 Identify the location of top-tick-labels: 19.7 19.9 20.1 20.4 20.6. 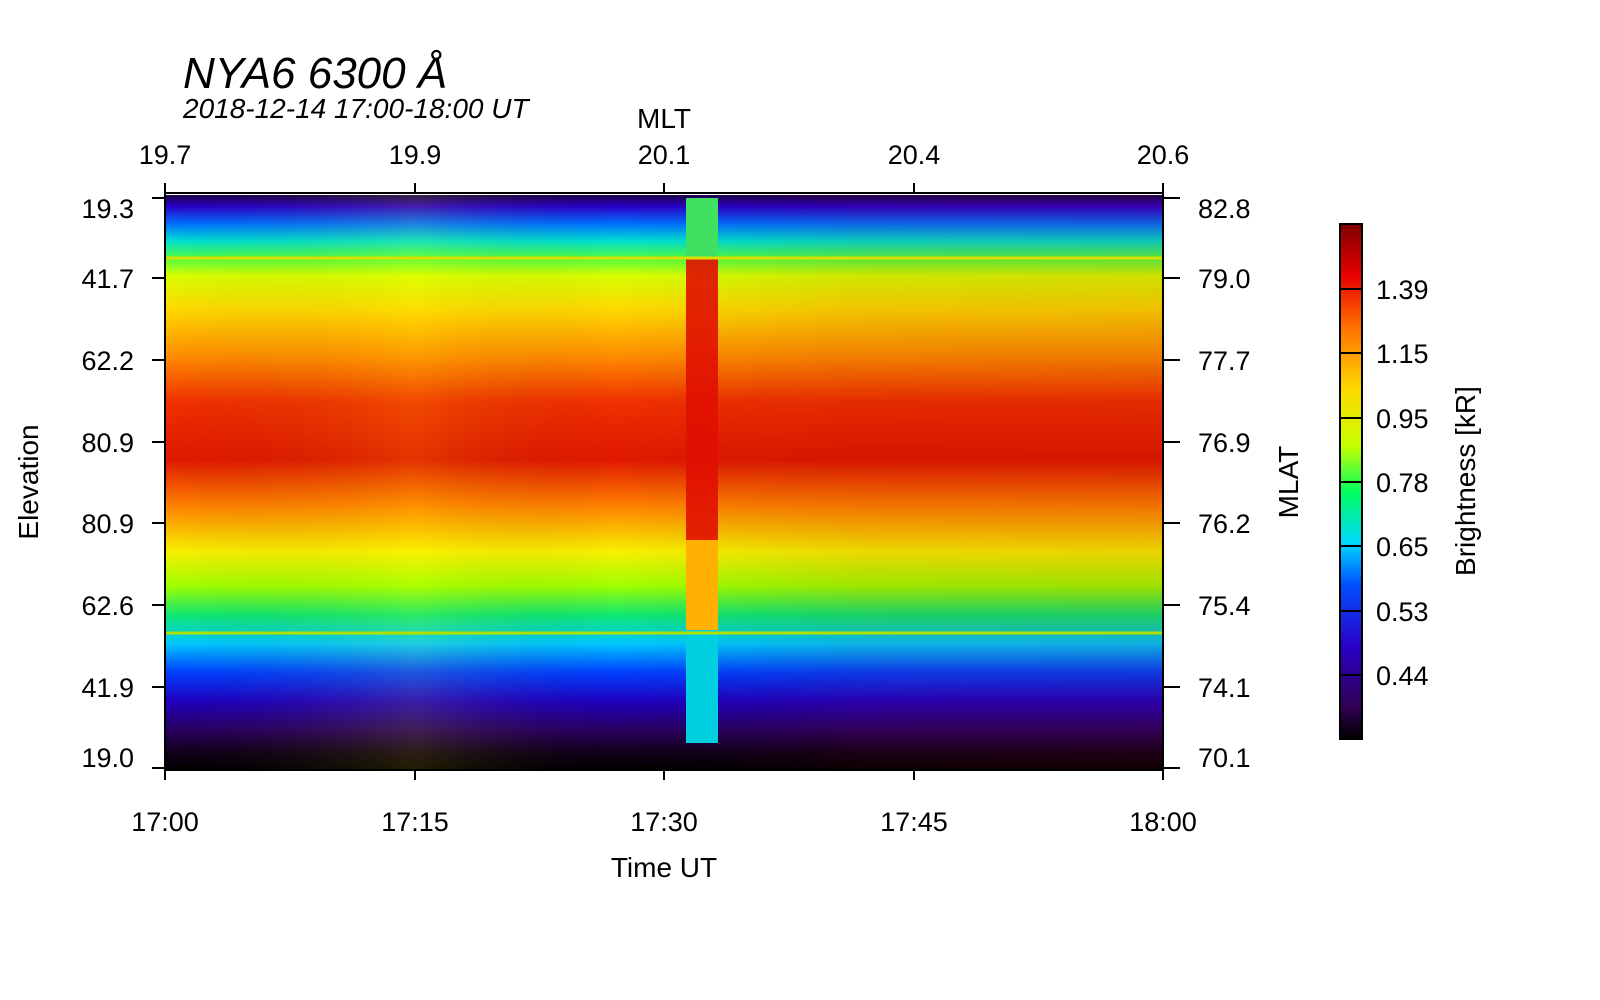
(664, 155).